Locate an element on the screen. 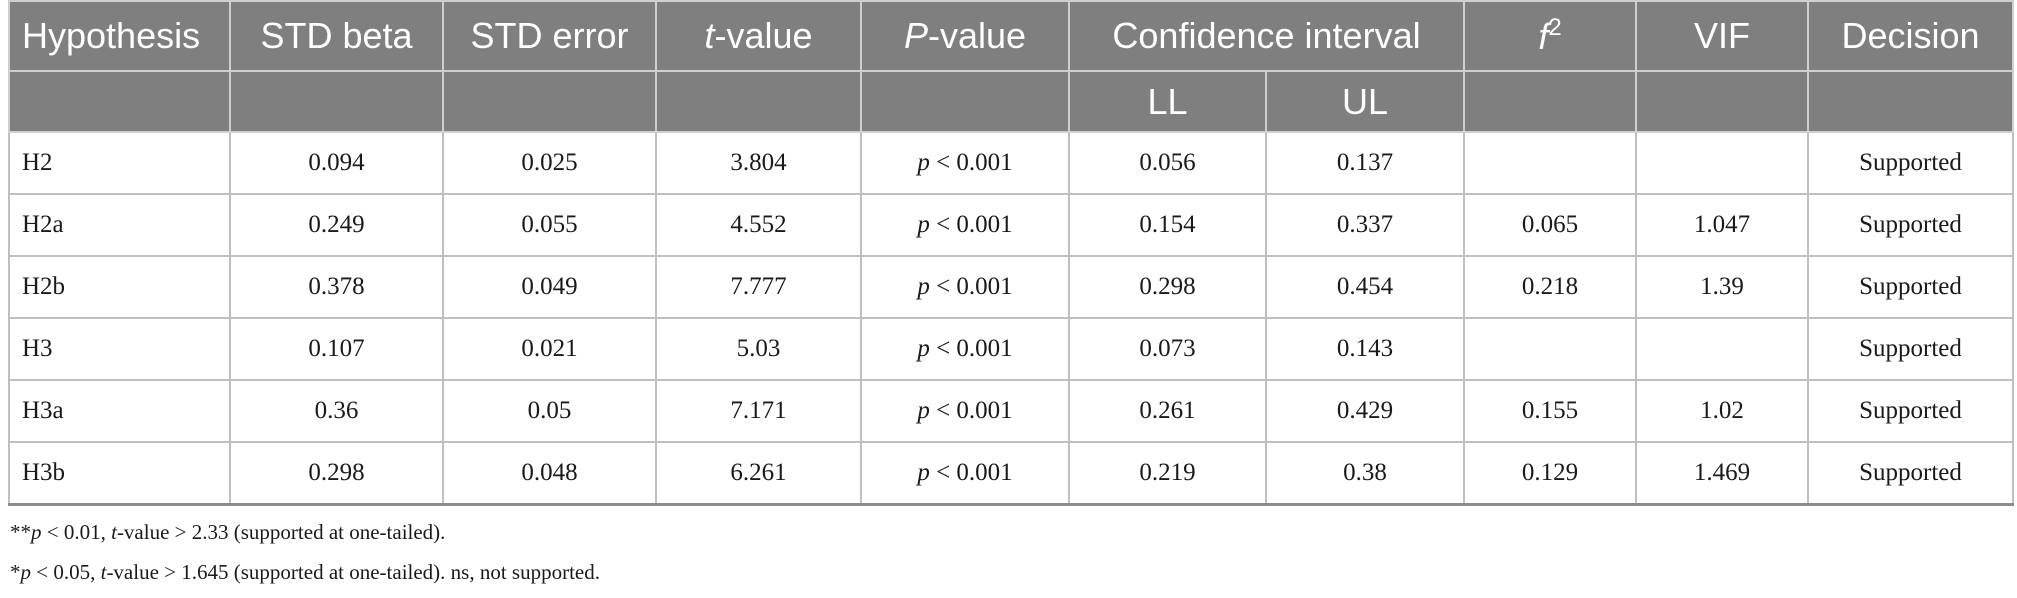  header-p-value: P-value is located at coordinates (965, 36).